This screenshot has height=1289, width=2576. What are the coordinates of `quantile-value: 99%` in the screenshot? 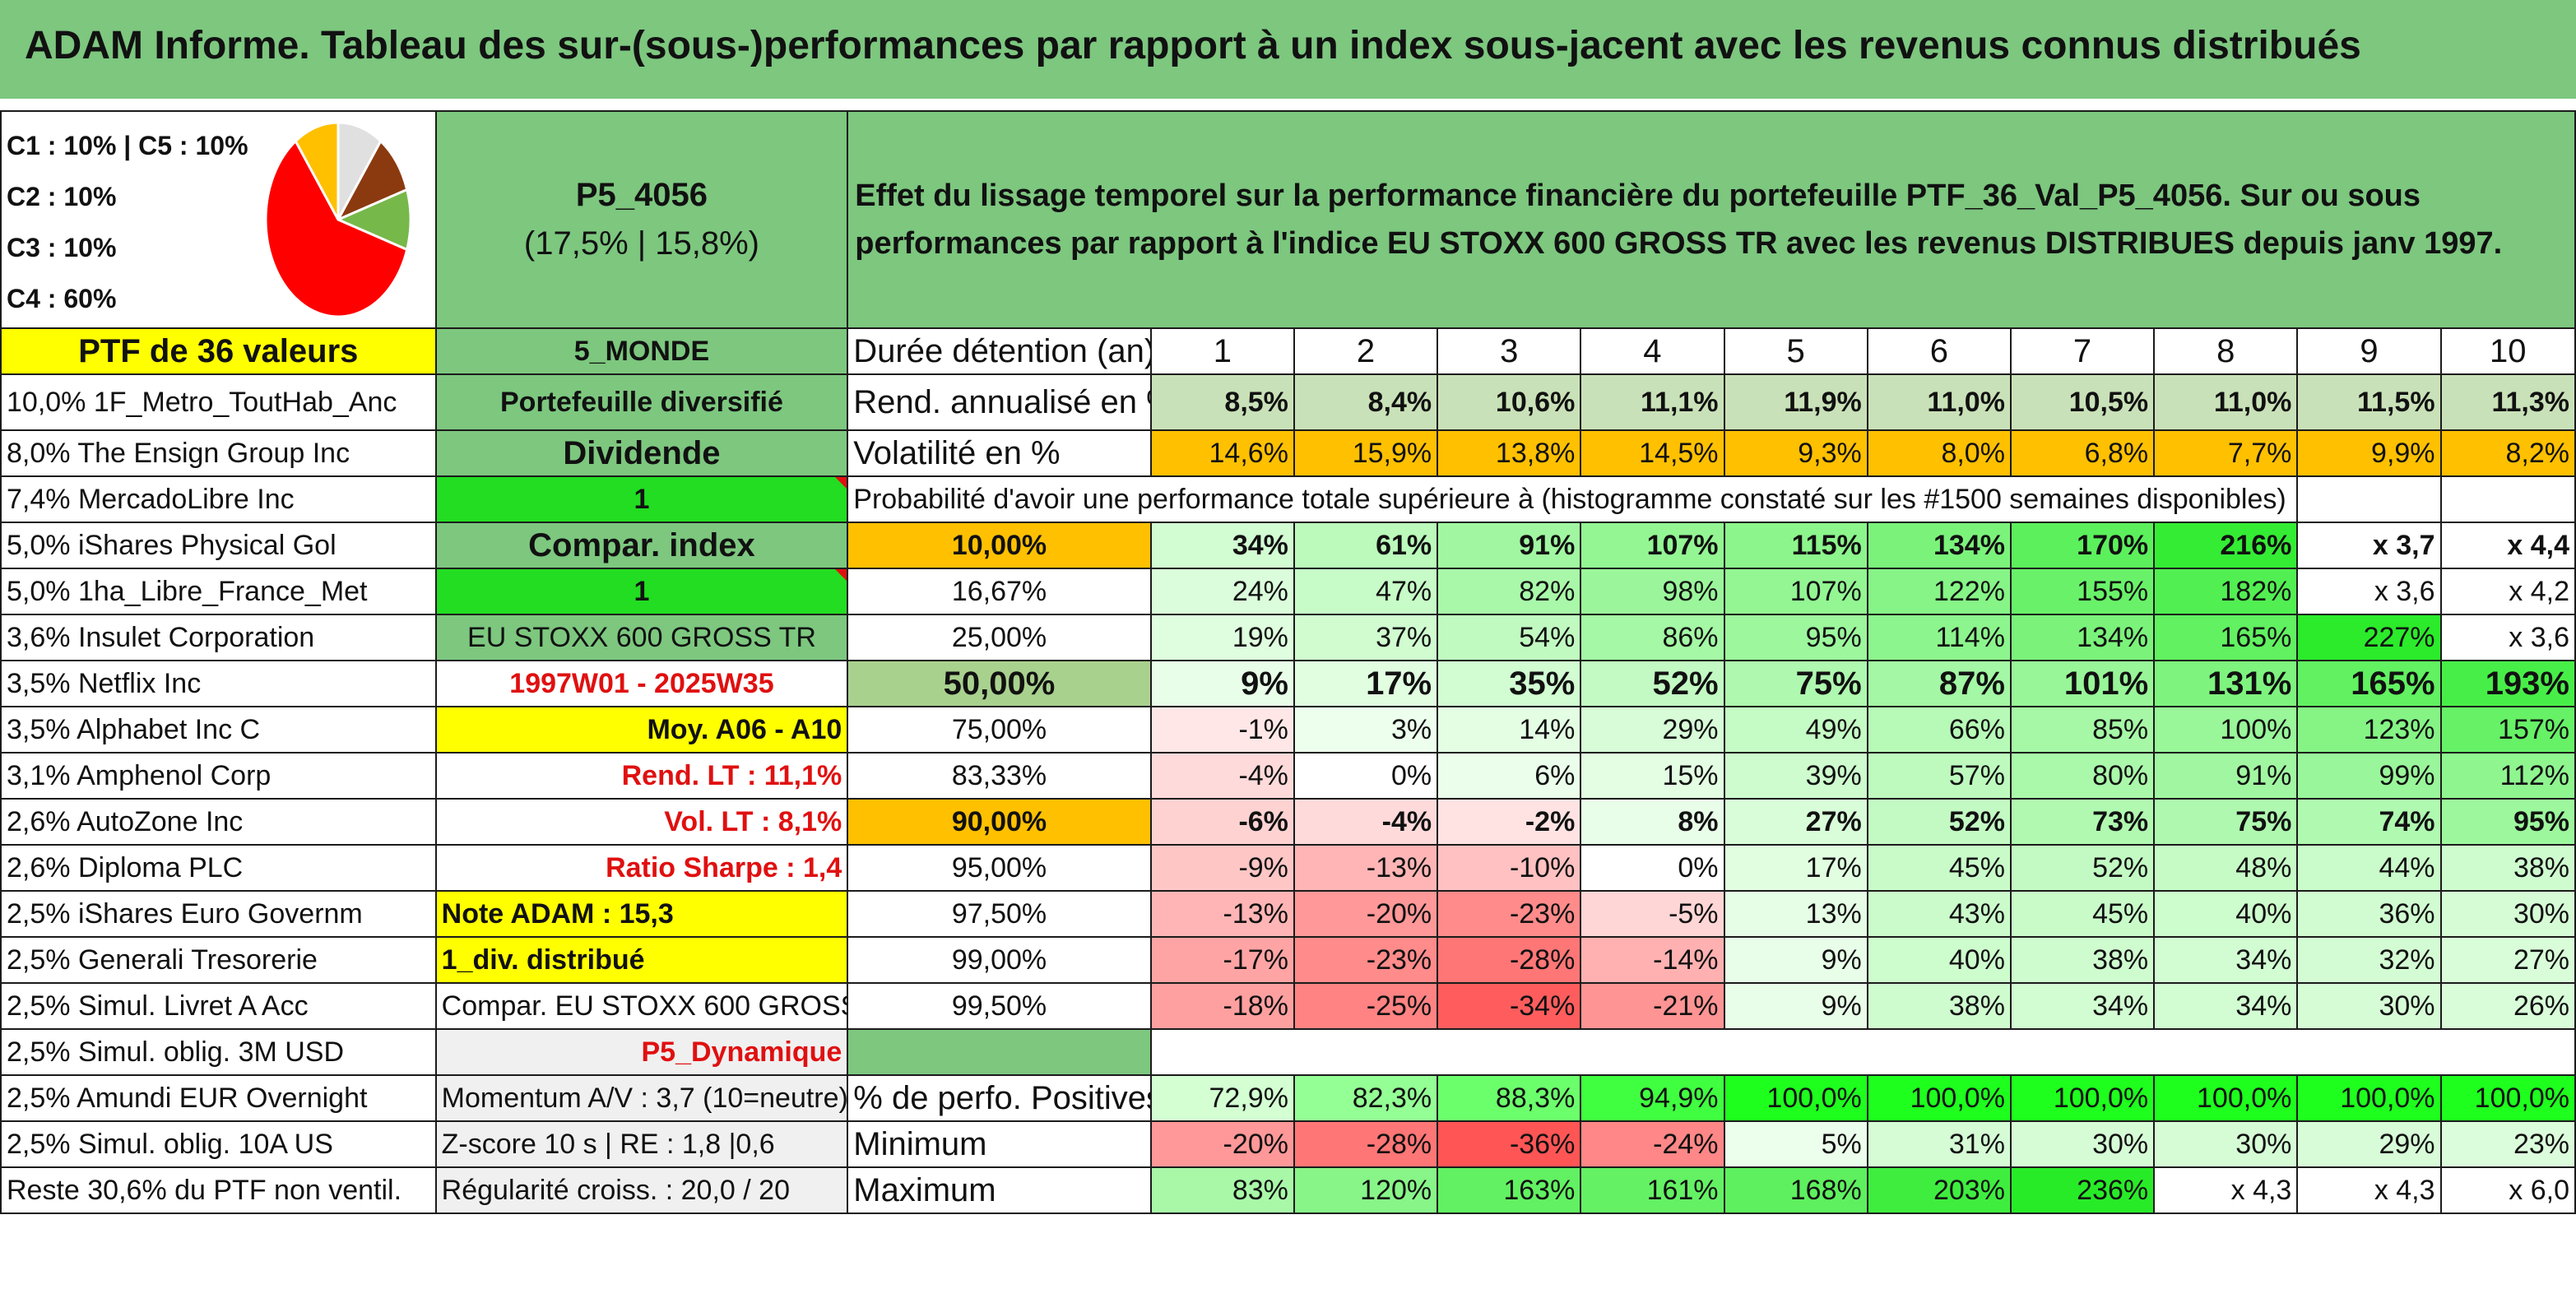 It's located at (2369, 776).